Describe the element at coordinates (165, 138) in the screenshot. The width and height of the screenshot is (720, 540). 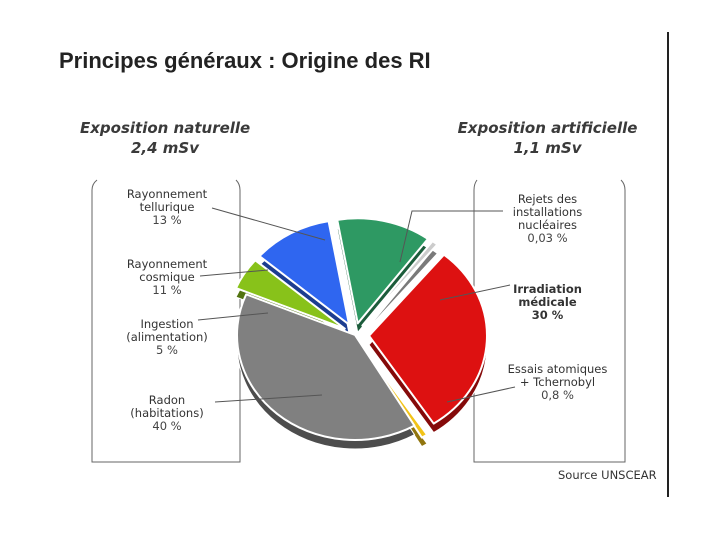
I see `natural-exposure-heading: Exposition naturelle 2,4 mSv` at that location.